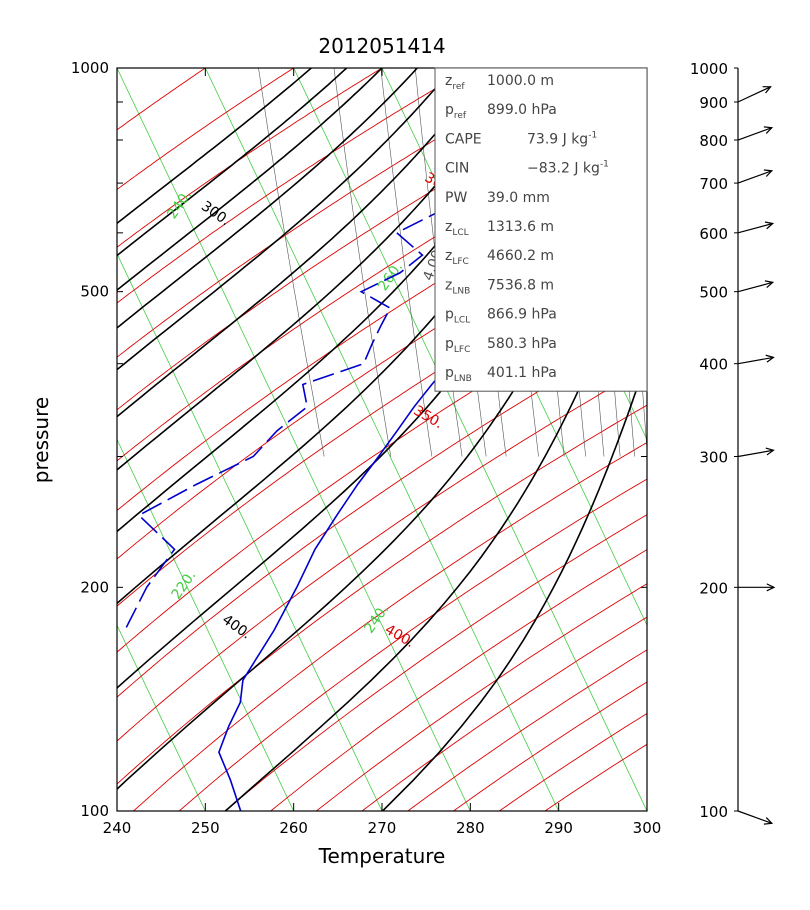 This screenshot has width=810, height=910. What do you see at coordinates (522, 344) in the screenshot?
I see `stats-value: 580.3 hPa` at bounding box center [522, 344].